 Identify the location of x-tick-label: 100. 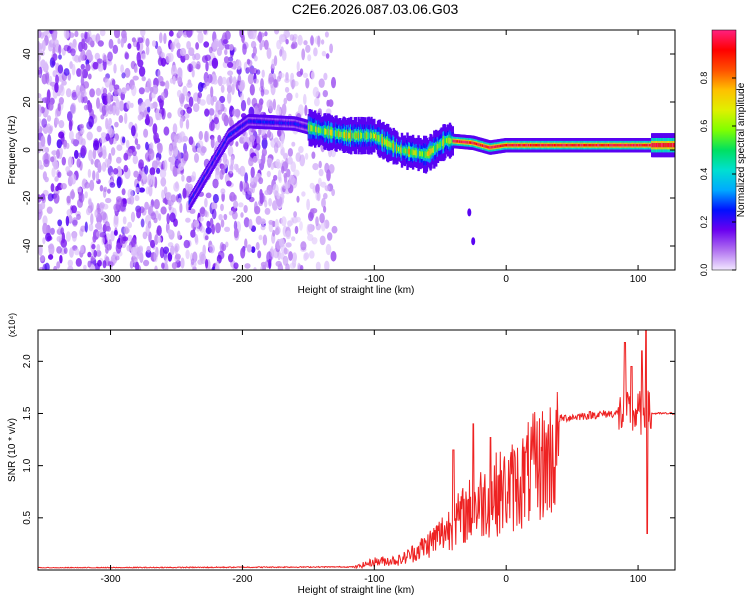
(638, 279).